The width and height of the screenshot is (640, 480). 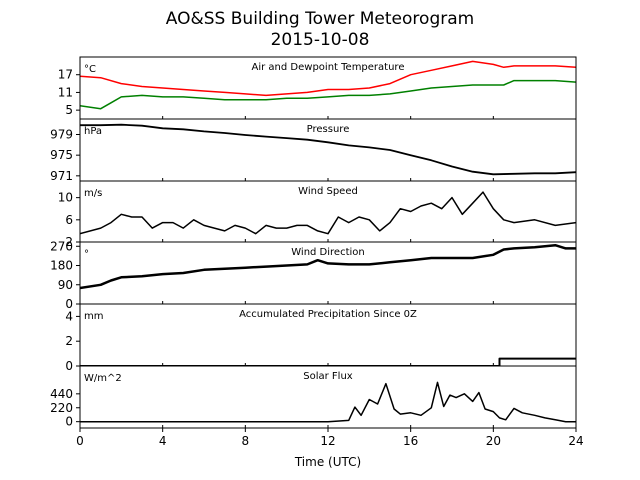 I want to click on x-tick-label: 4, so click(x=163, y=441).